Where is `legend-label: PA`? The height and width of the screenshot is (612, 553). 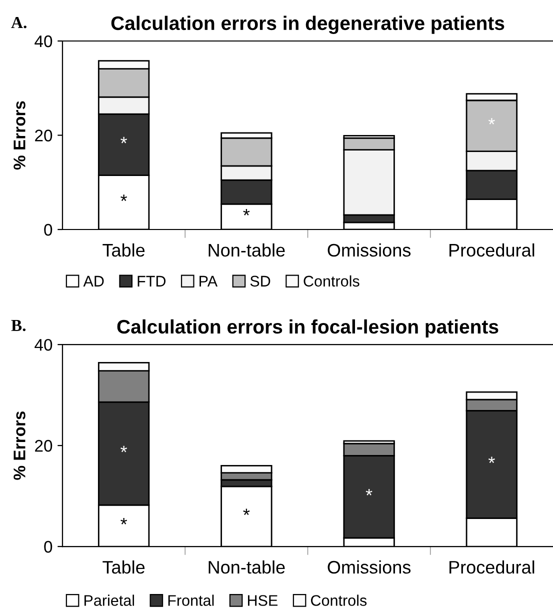
legend-label: PA is located at coordinates (209, 281).